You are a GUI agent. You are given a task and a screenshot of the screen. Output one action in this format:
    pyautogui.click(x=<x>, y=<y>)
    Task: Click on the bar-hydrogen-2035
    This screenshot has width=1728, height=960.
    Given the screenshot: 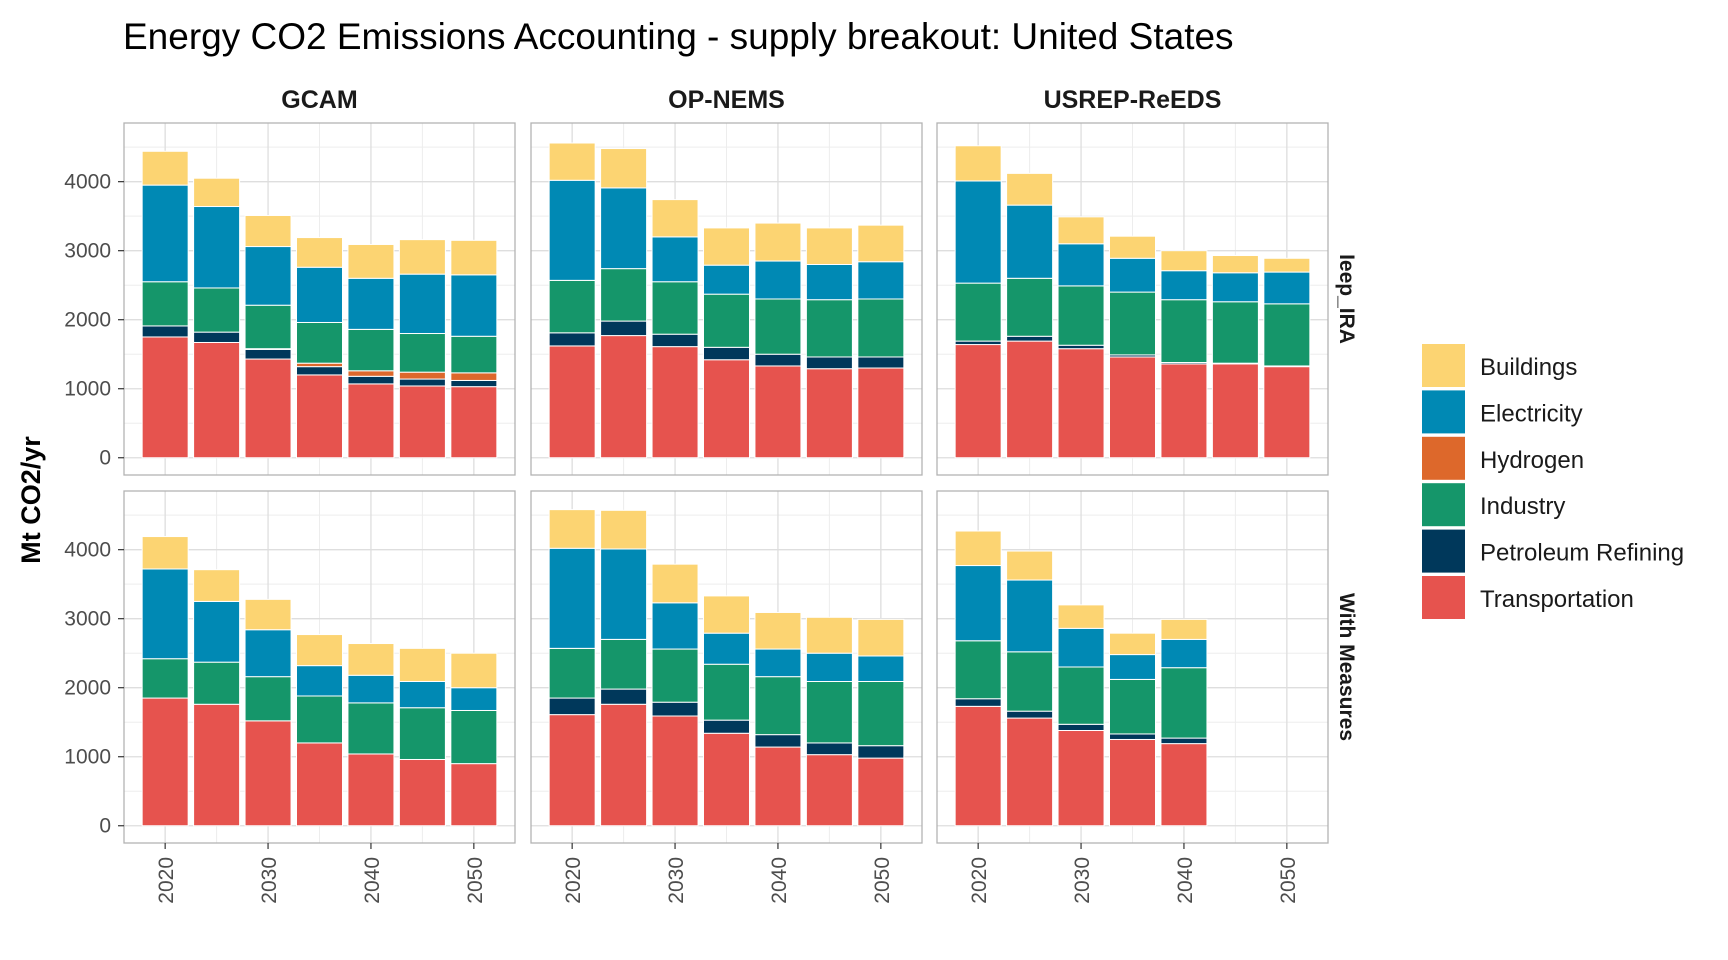 What is the action you would take?
    pyautogui.click(x=319, y=365)
    